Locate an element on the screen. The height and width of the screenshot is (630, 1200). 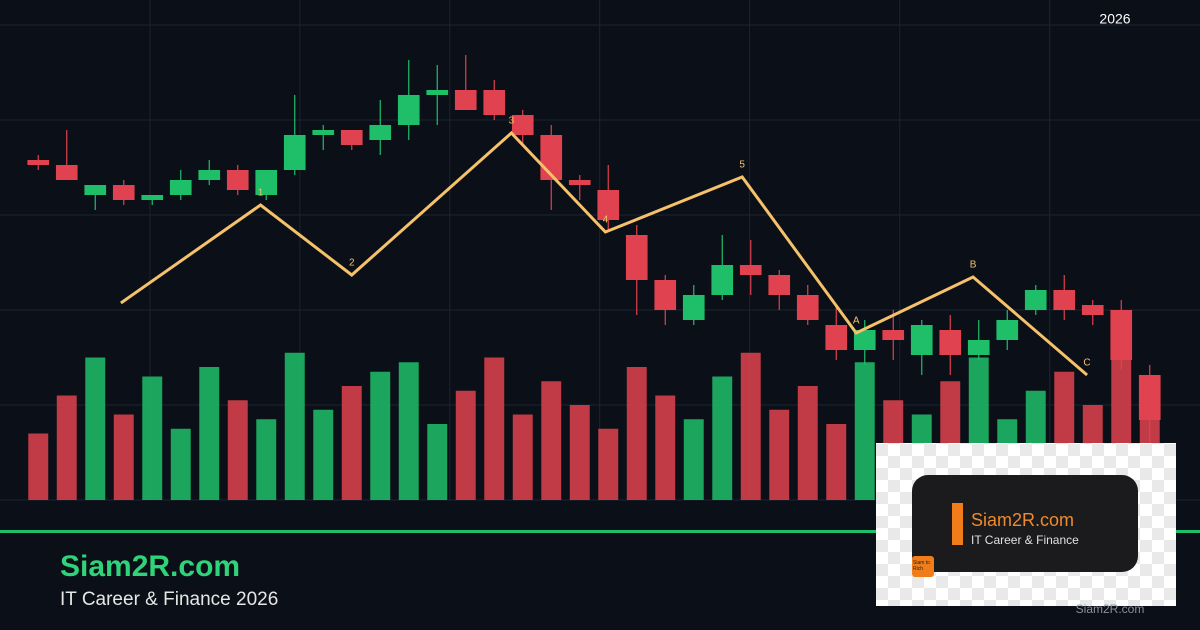
wave-label: B is located at coordinates (973, 265).